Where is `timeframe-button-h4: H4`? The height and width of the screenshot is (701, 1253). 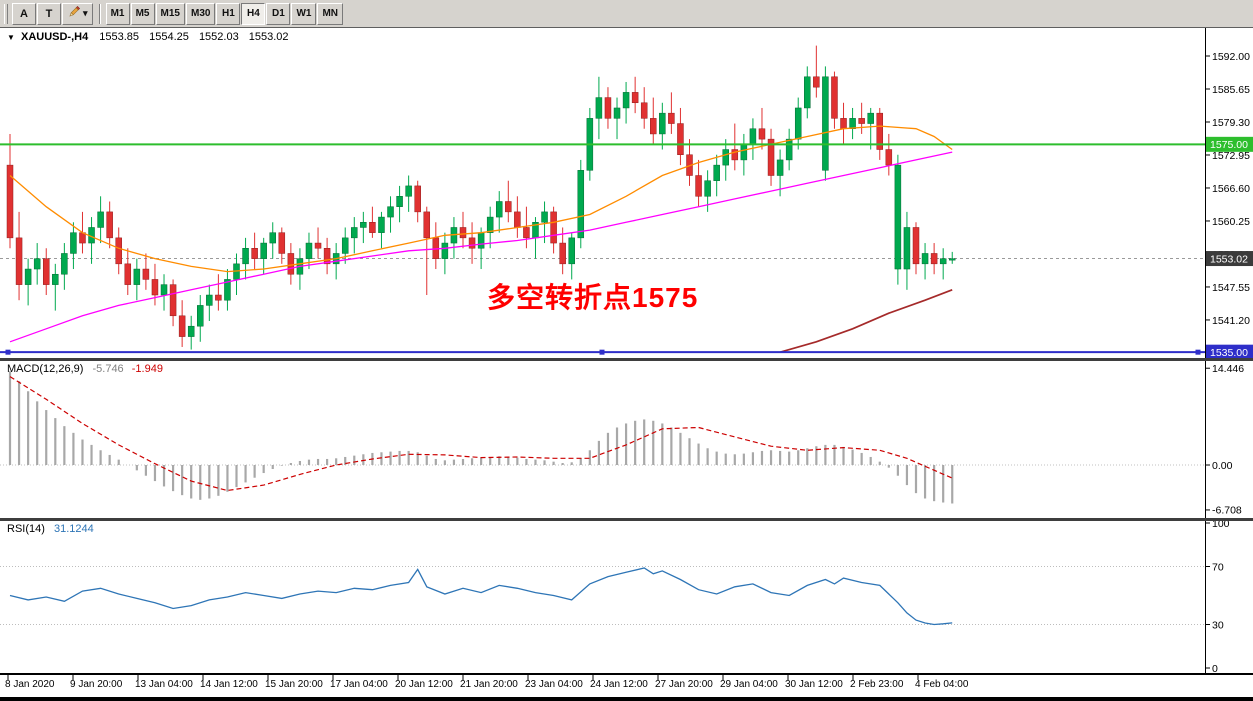 timeframe-button-h4: H4 is located at coordinates (253, 13).